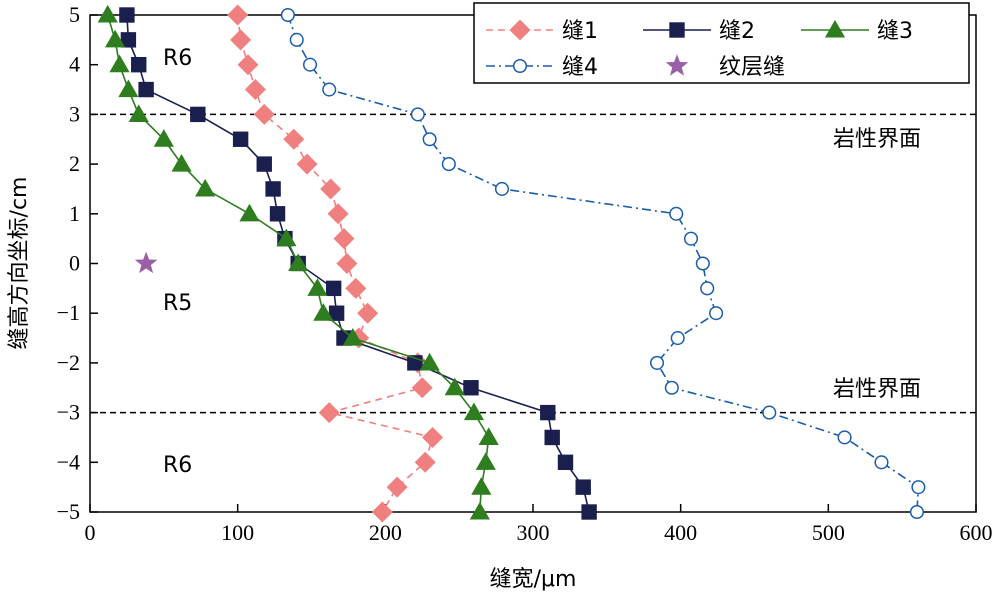 The width and height of the screenshot is (1000, 602). Describe the element at coordinates (542, 31) in the screenshot. I see `legend-entry: 缝1` at that location.